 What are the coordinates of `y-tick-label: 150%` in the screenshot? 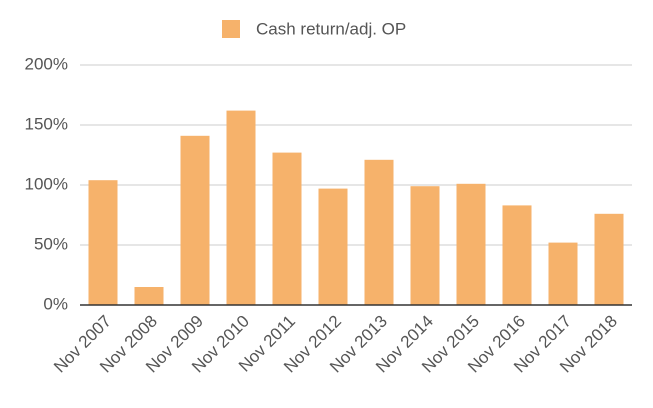 It's located at (46, 123).